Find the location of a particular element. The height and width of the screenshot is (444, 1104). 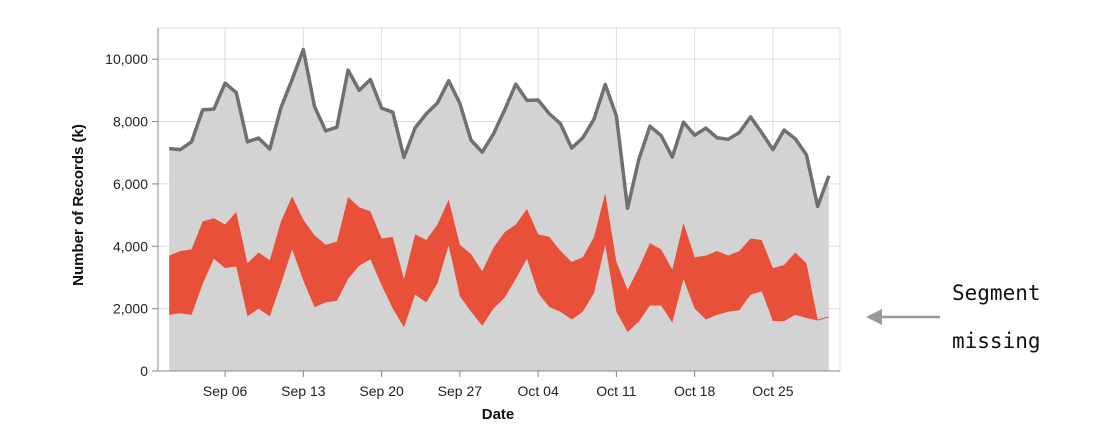

x-tick-label: Sep 06 is located at coordinates (225, 391).